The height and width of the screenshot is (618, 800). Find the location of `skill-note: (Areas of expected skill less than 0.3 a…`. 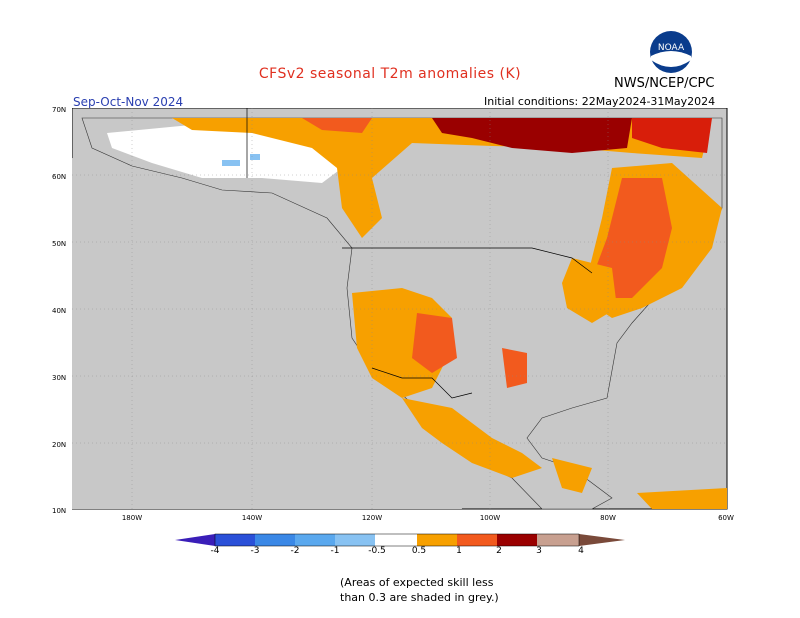

skill-note: (Areas of expected skill less than 0.3 a… is located at coordinates (419, 590).